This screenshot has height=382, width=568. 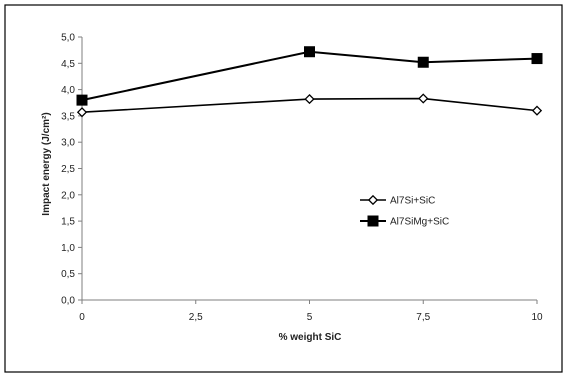 What do you see at coordinates (68, 38) in the screenshot?
I see `y-tick-label: 5,0` at bounding box center [68, 38].